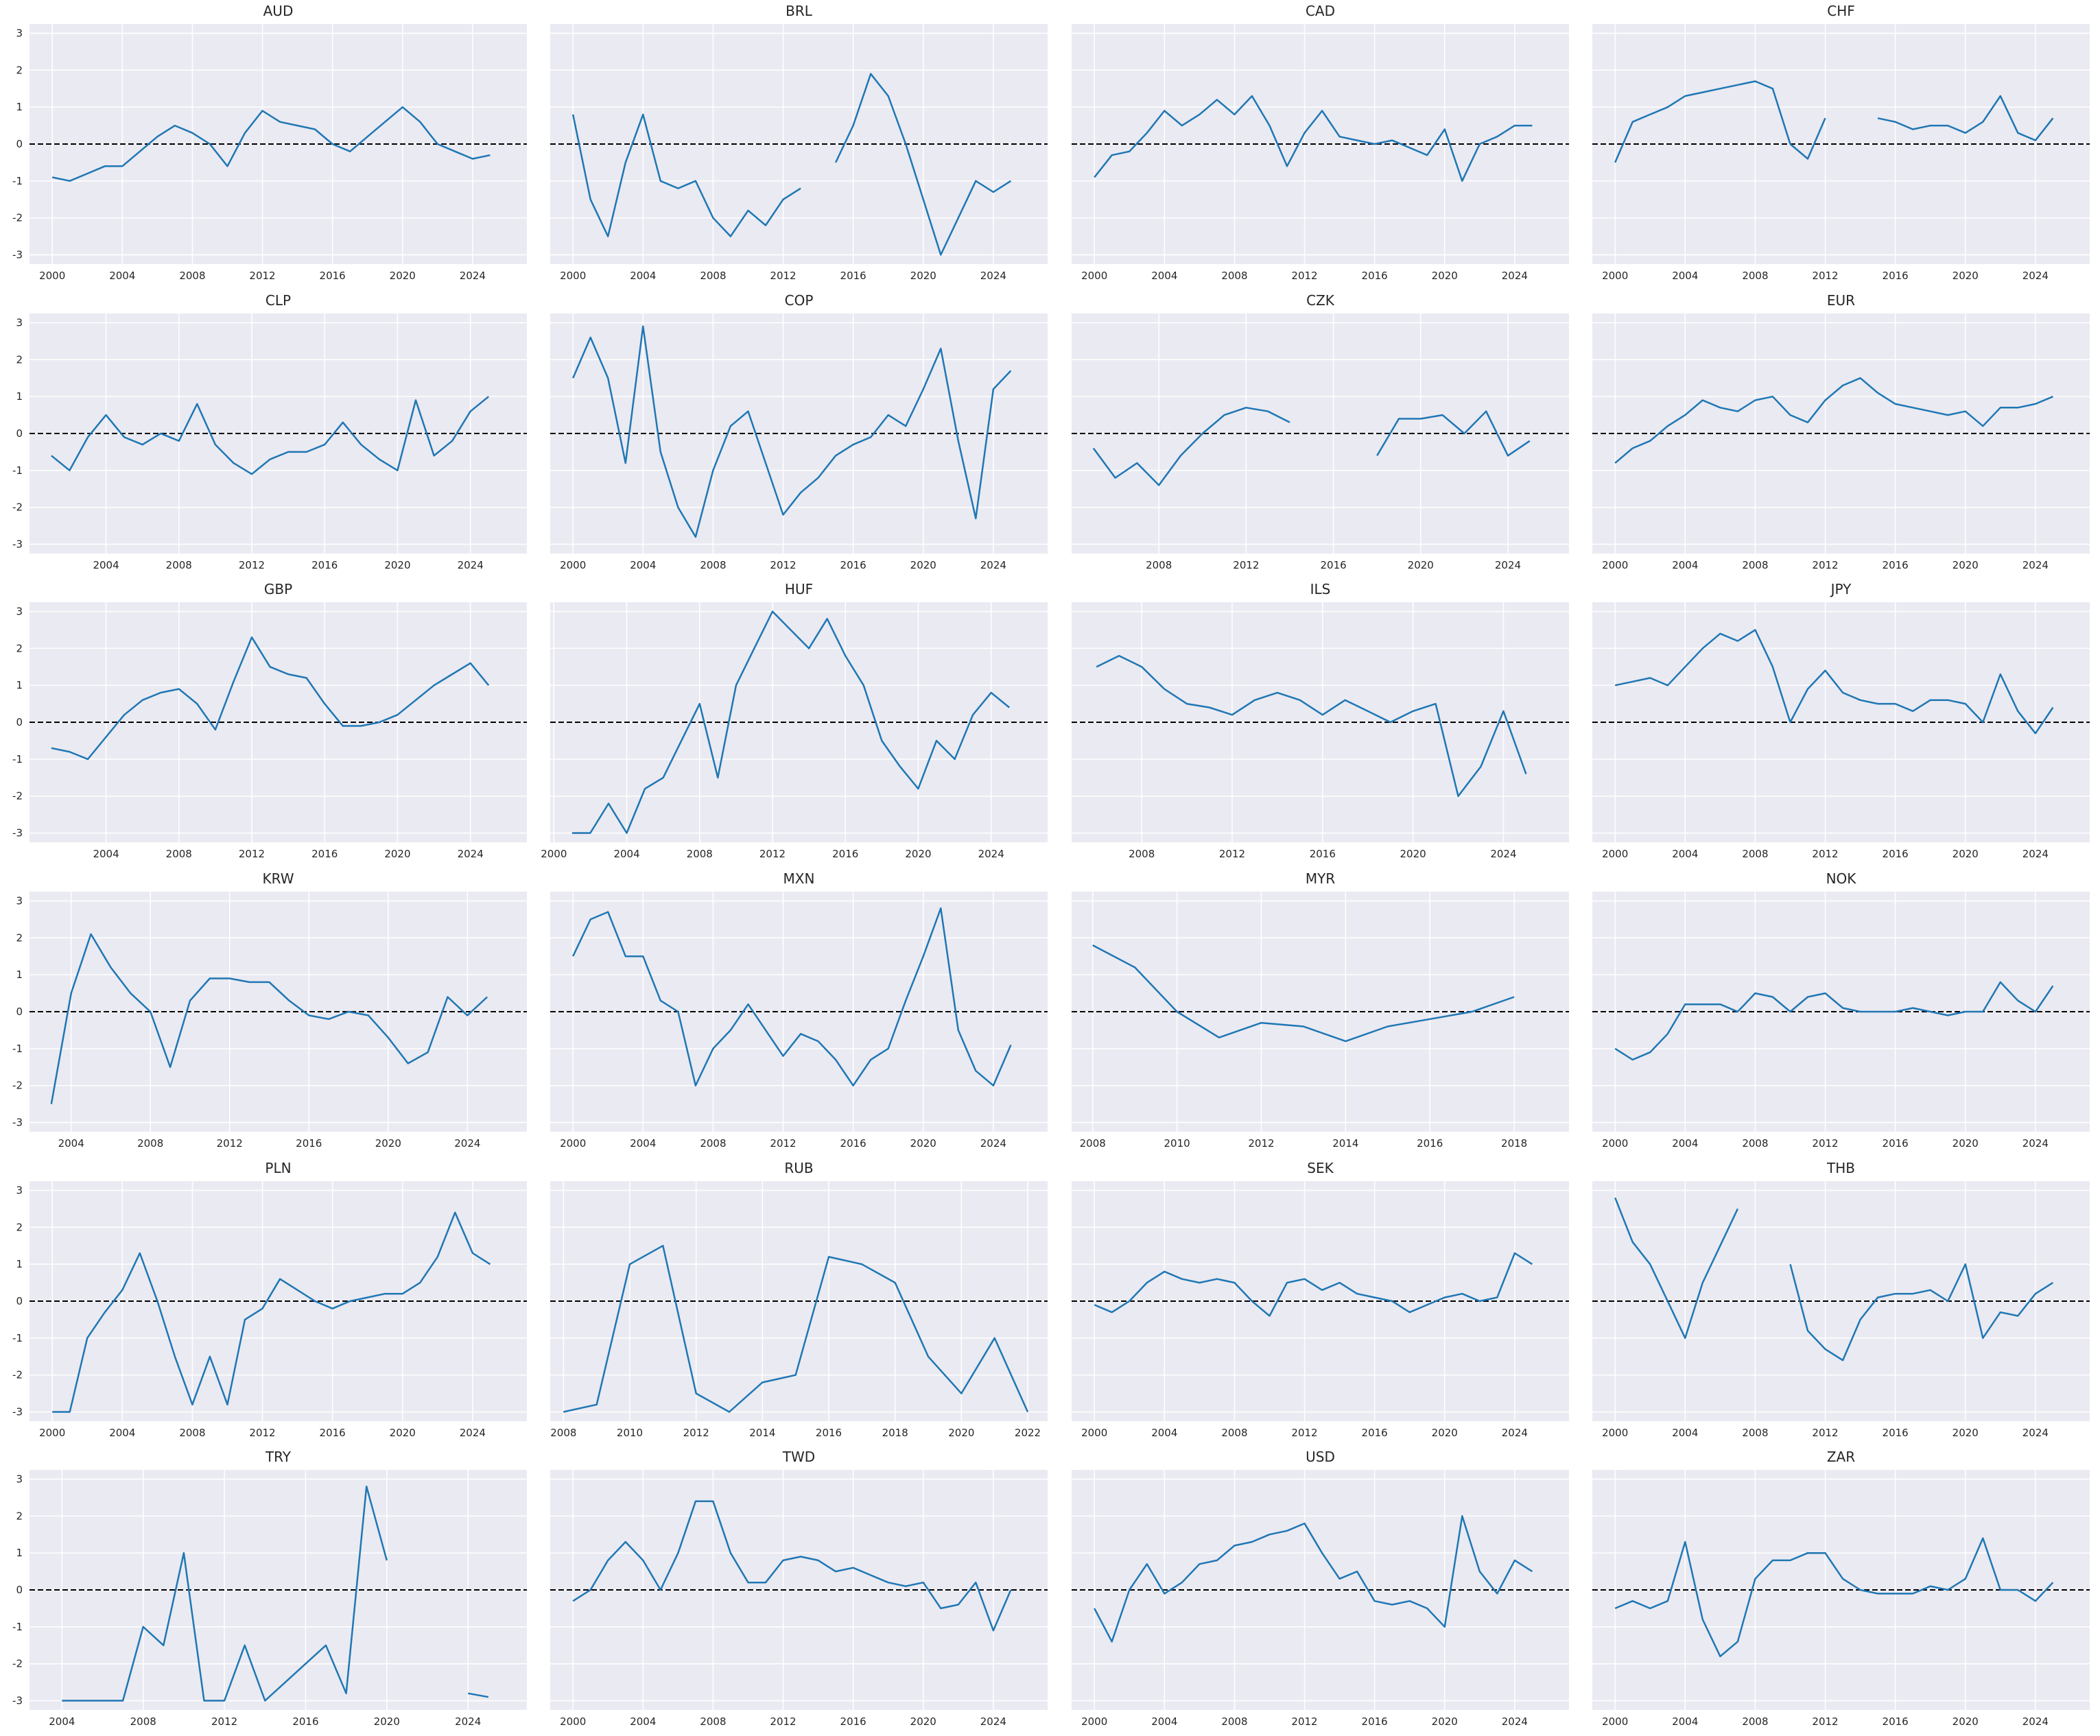 This screenshot has height=1736, width=2100. What do you see at coordinates (1345, 1143) in the screenshot?
I see `x-tick-label: 2014` at bounding box center [1345, 1143].